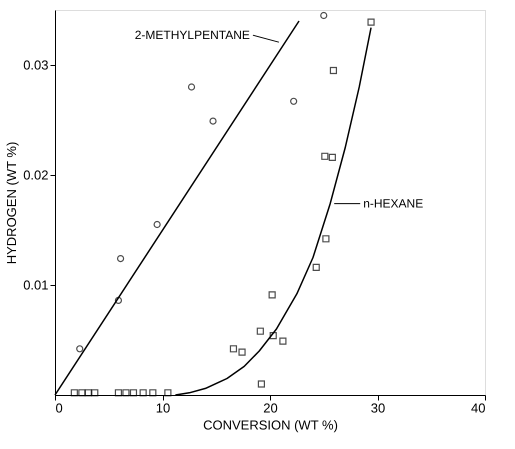  I want to click on annotation: 2-METHYLPENTANE, so click(192, 35).